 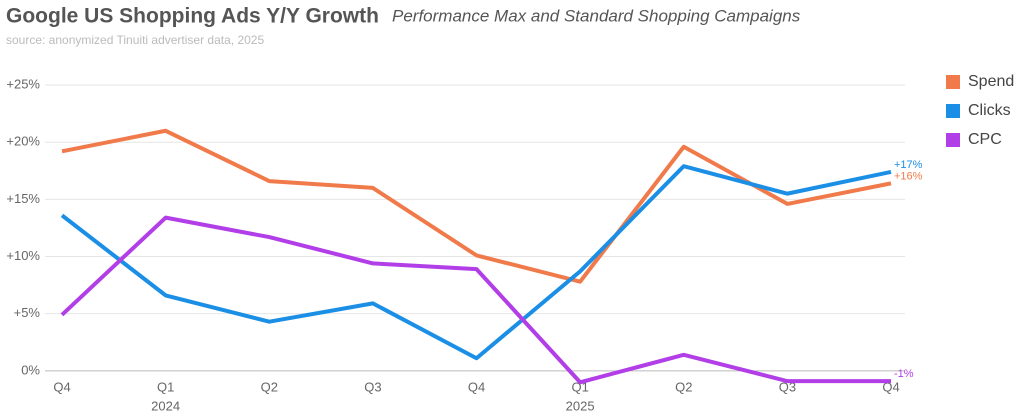 I want to click on y-tick-label: 0%, so click(x=30, y=369).